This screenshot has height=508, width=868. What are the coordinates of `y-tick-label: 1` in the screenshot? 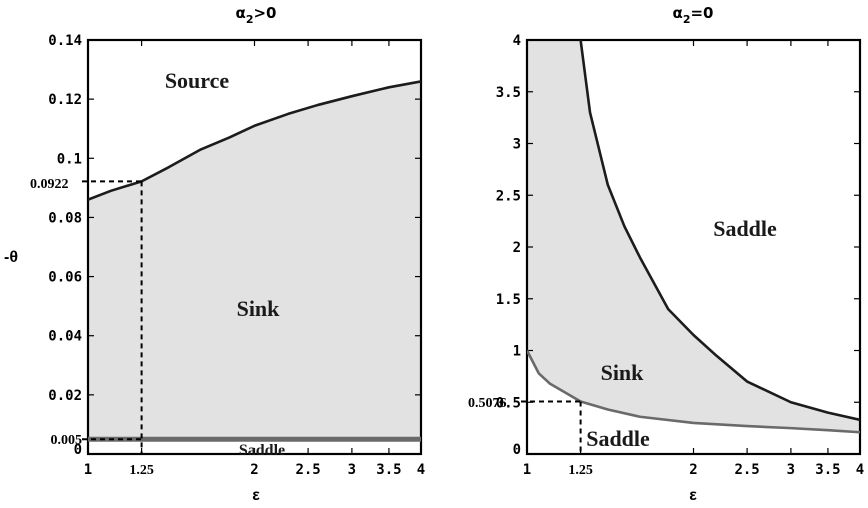 It's located at (517, 352).